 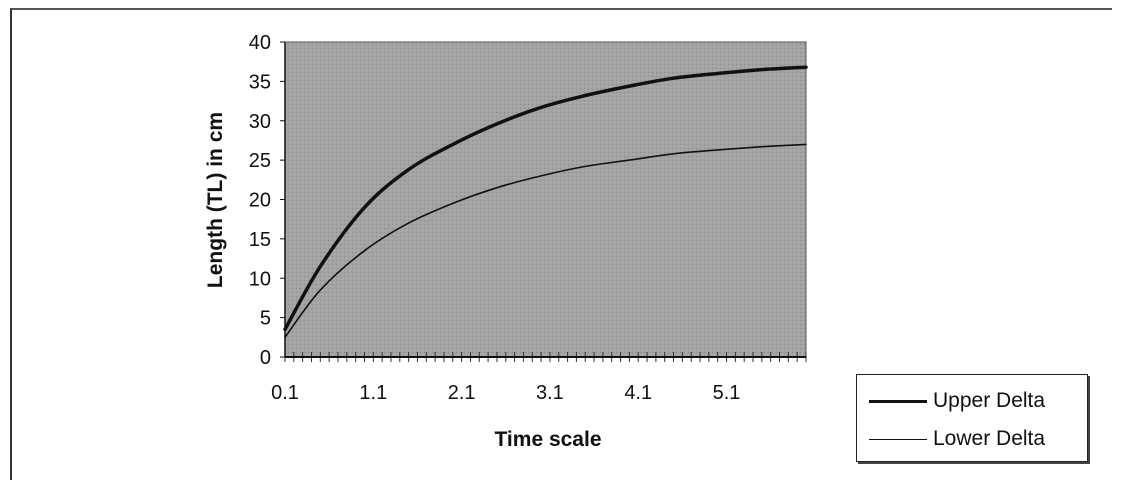 I want to click on y-tick-label: 15, so click(x=260, y=240).